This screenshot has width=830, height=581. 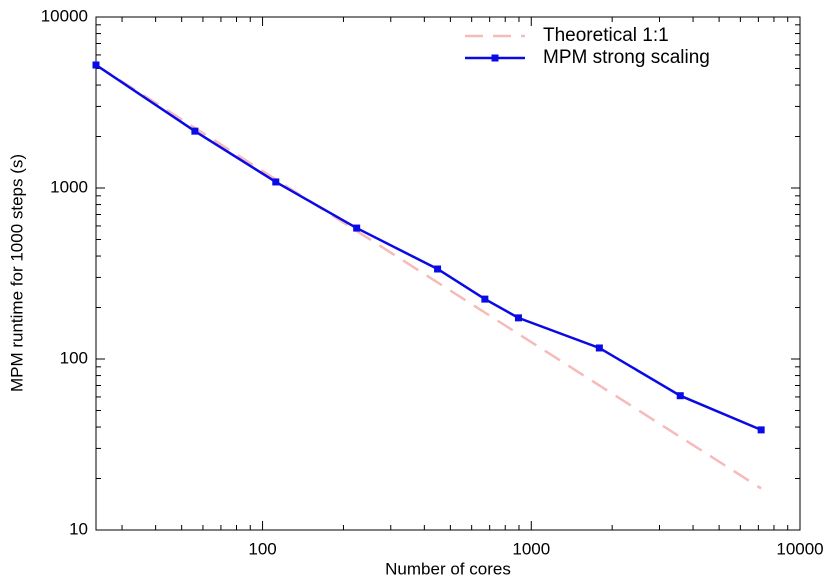 What do you see at coordinates (606, 35) in the screenshot?
I see `legend-label: Theoretical 1:1` at bounding box center [606, 35].